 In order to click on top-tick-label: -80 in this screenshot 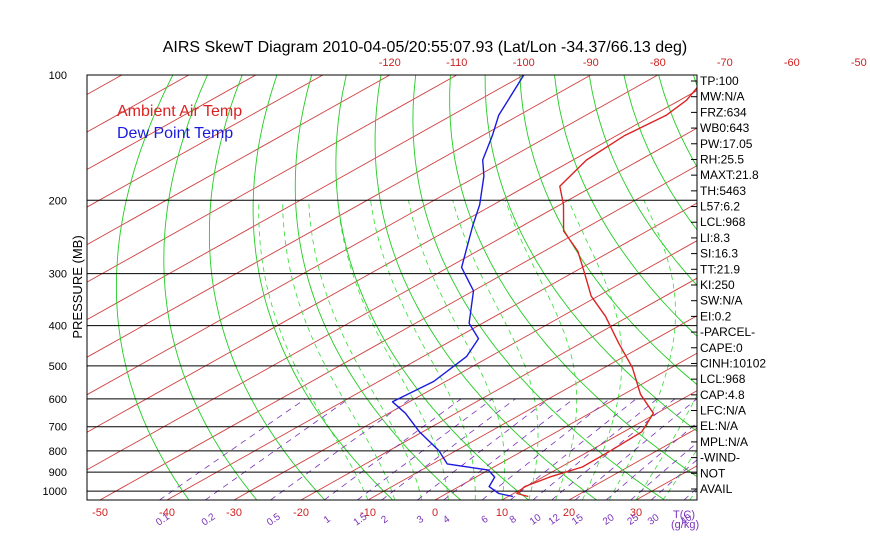, I will do `click(658, 63)`.